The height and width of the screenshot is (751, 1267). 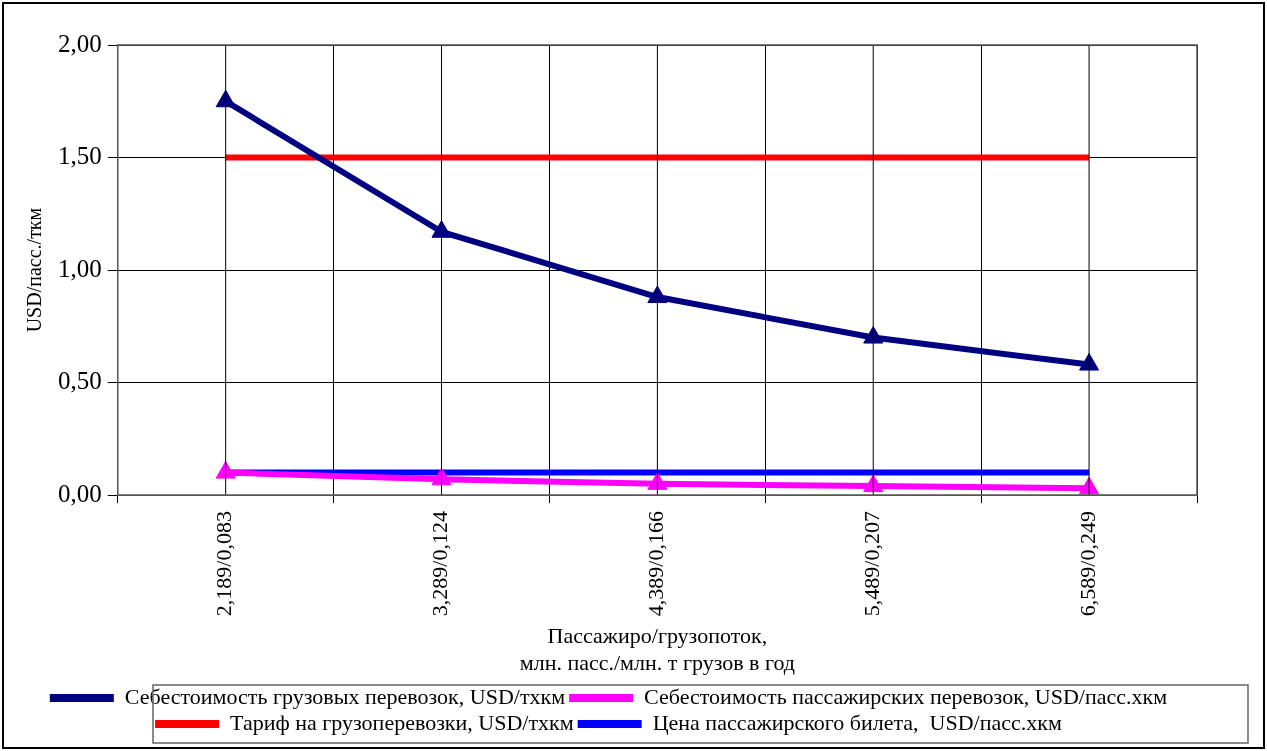 What do you see at coordinates (80, 268) in the screenshot?
I see `y-tick-label: 1,00` at bounding box center [80, 268].